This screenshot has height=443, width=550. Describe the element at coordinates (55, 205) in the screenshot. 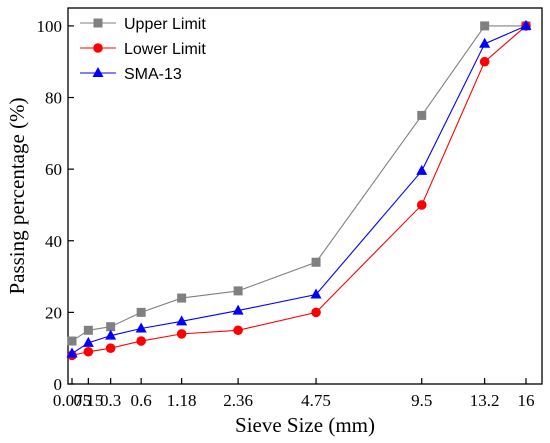

I see `y-axis-ticks: 0 20 40 60 80 100` at that location.